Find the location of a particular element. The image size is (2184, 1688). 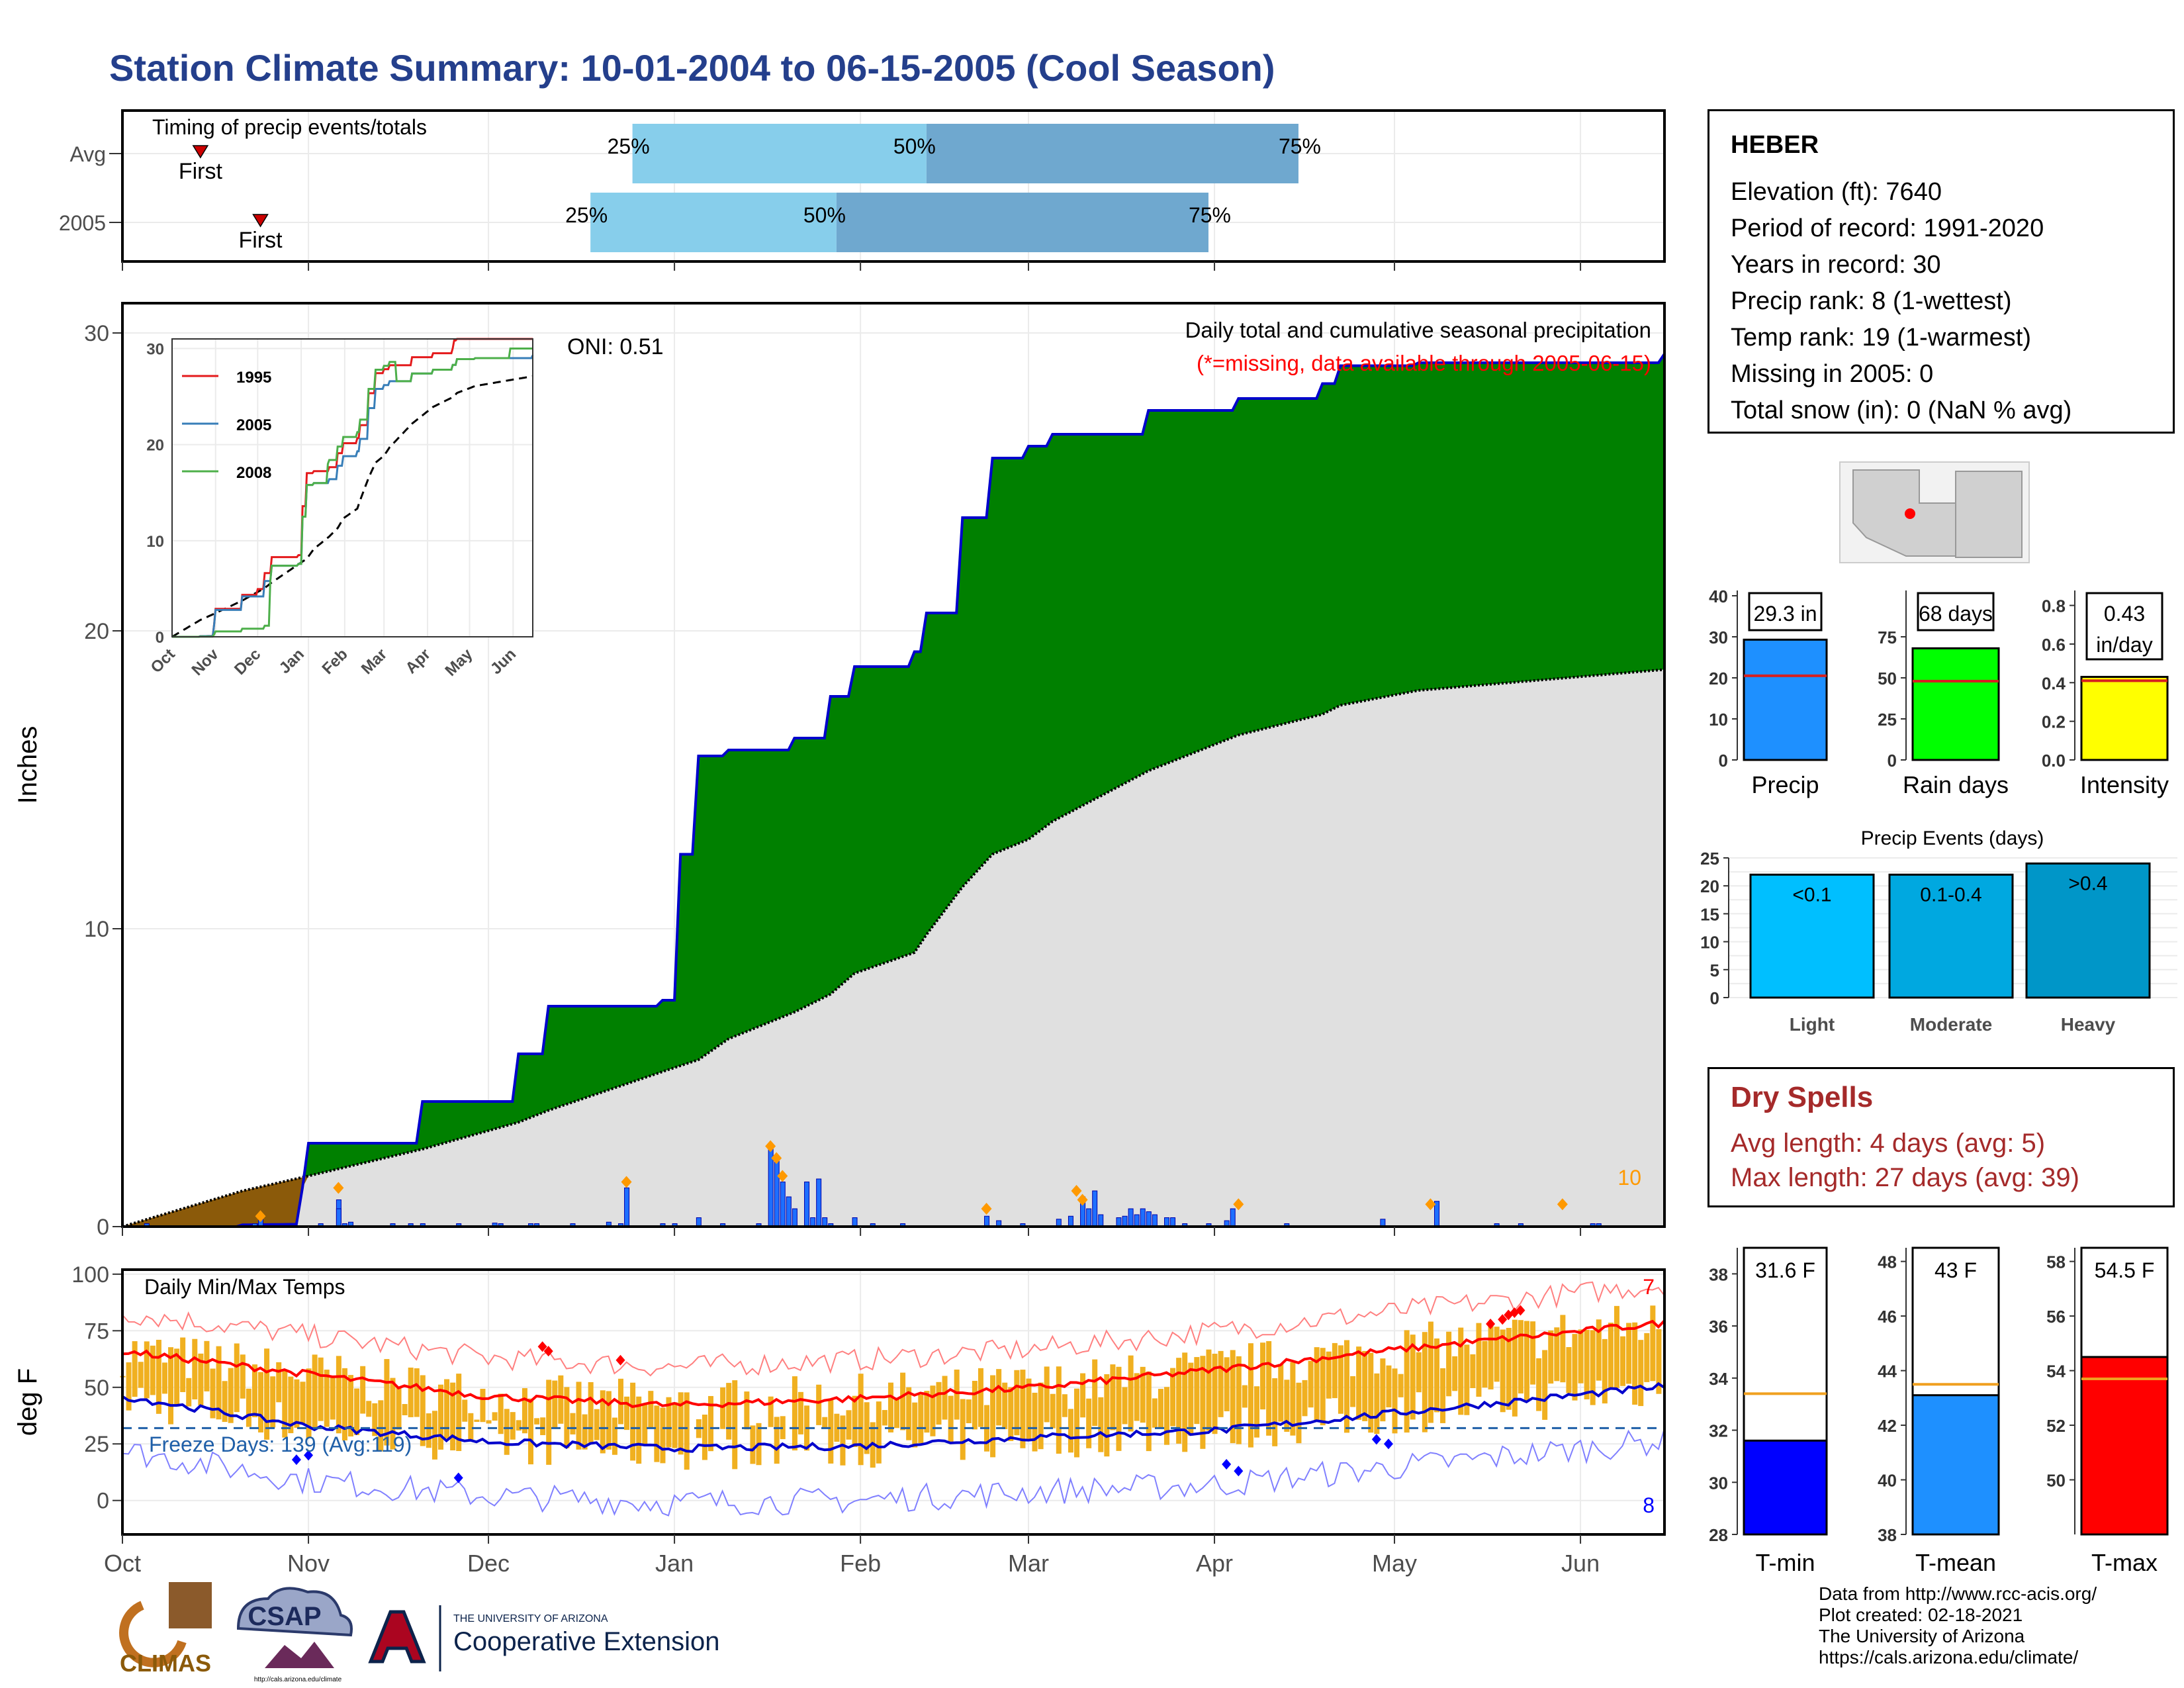

x-axis-month-label: May is located at coordinates (1394, 1563).